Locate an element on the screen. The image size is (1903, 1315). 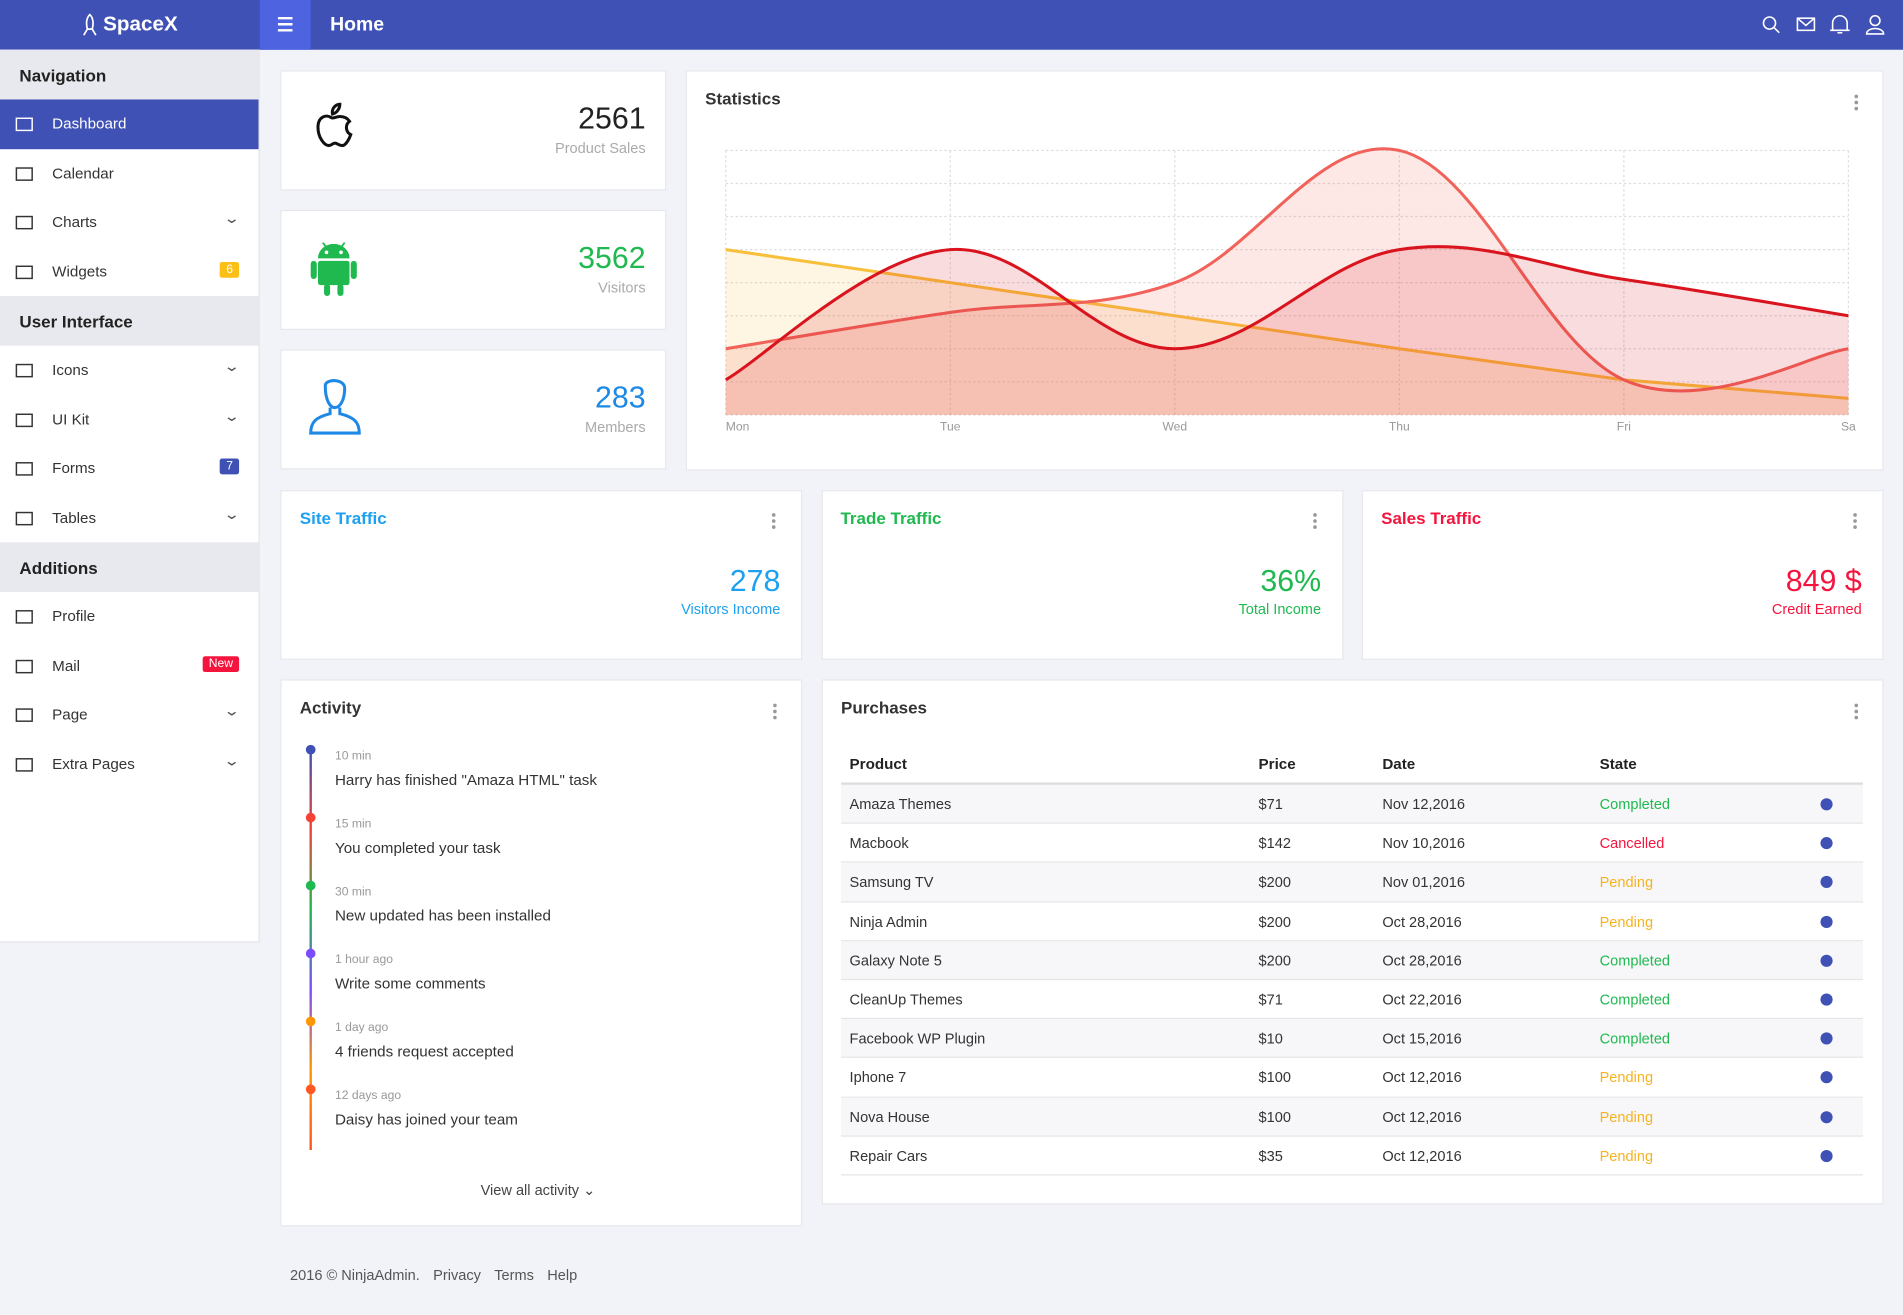
section-title: Additions is located at coordinates (58, 568).